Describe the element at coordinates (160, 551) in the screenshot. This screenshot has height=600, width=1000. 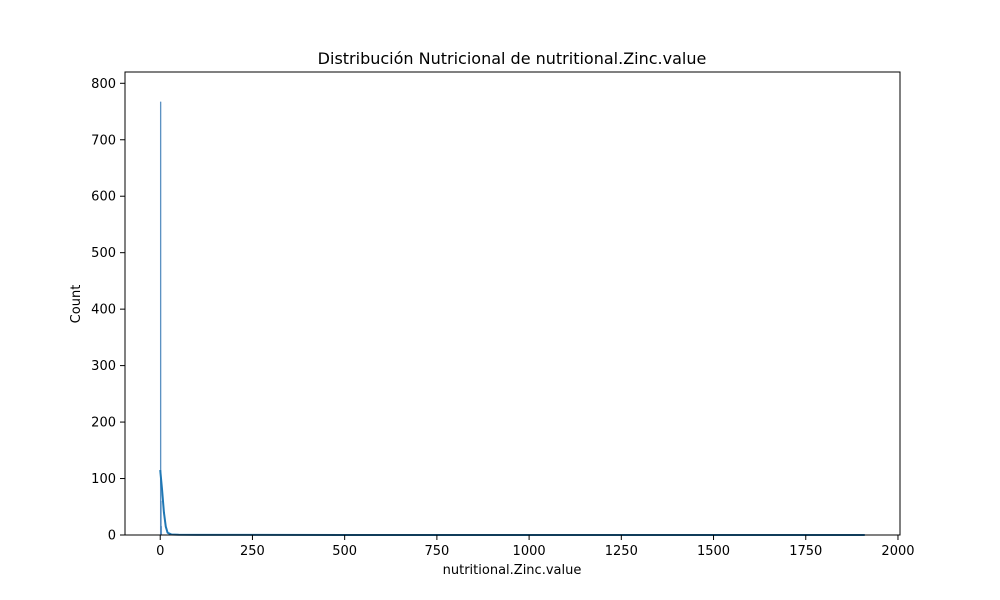
I see `x-tick-label: 0` at that location.